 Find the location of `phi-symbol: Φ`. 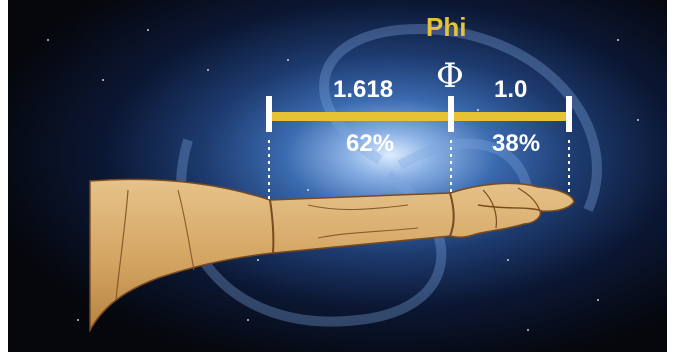

phi-symbol: Φ is located at coordinates (450, 76).